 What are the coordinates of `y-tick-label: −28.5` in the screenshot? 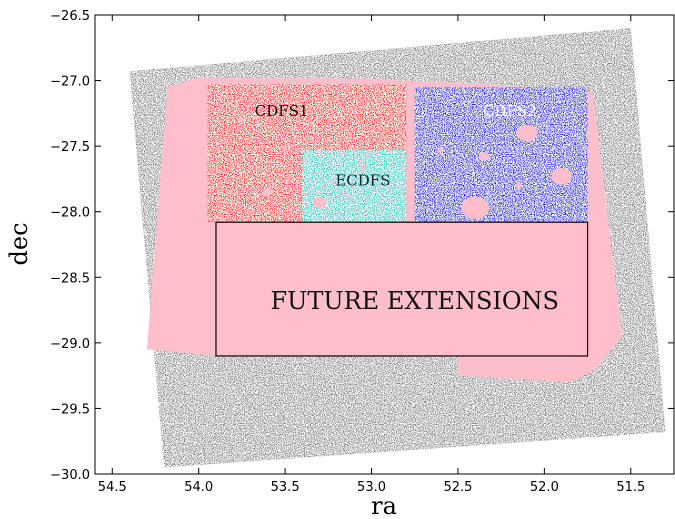 It's located at (70, 278).